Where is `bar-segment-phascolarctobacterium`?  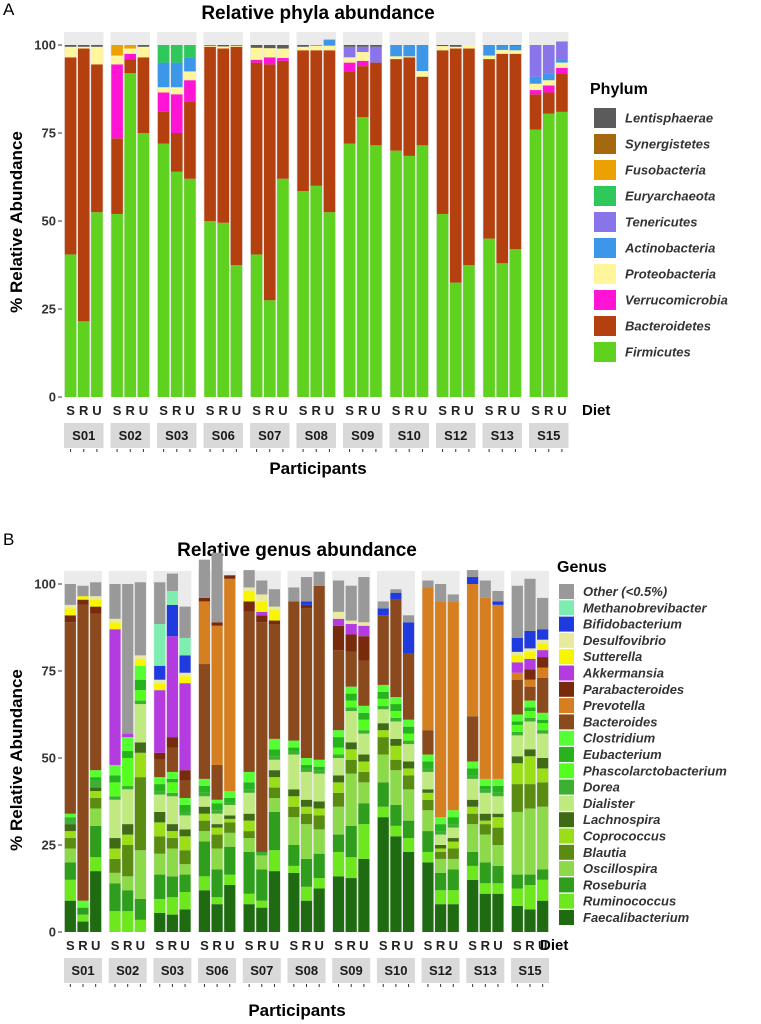 bar-segment-phascolarctobacterium is located at coordinates (172, 787).